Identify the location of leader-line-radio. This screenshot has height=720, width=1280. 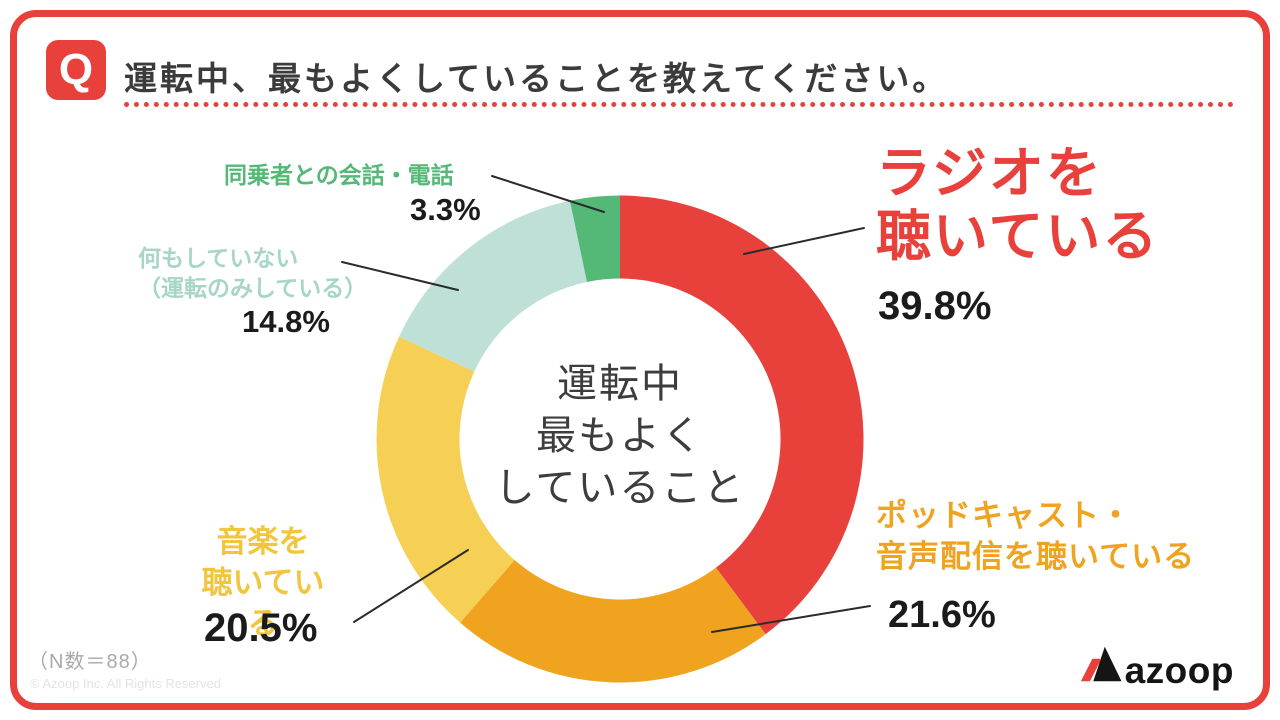
(804, 241).